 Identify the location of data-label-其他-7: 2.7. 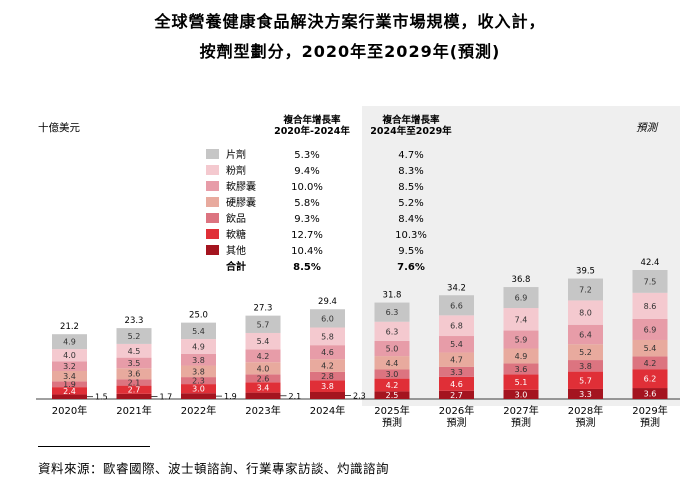
(456, 395).